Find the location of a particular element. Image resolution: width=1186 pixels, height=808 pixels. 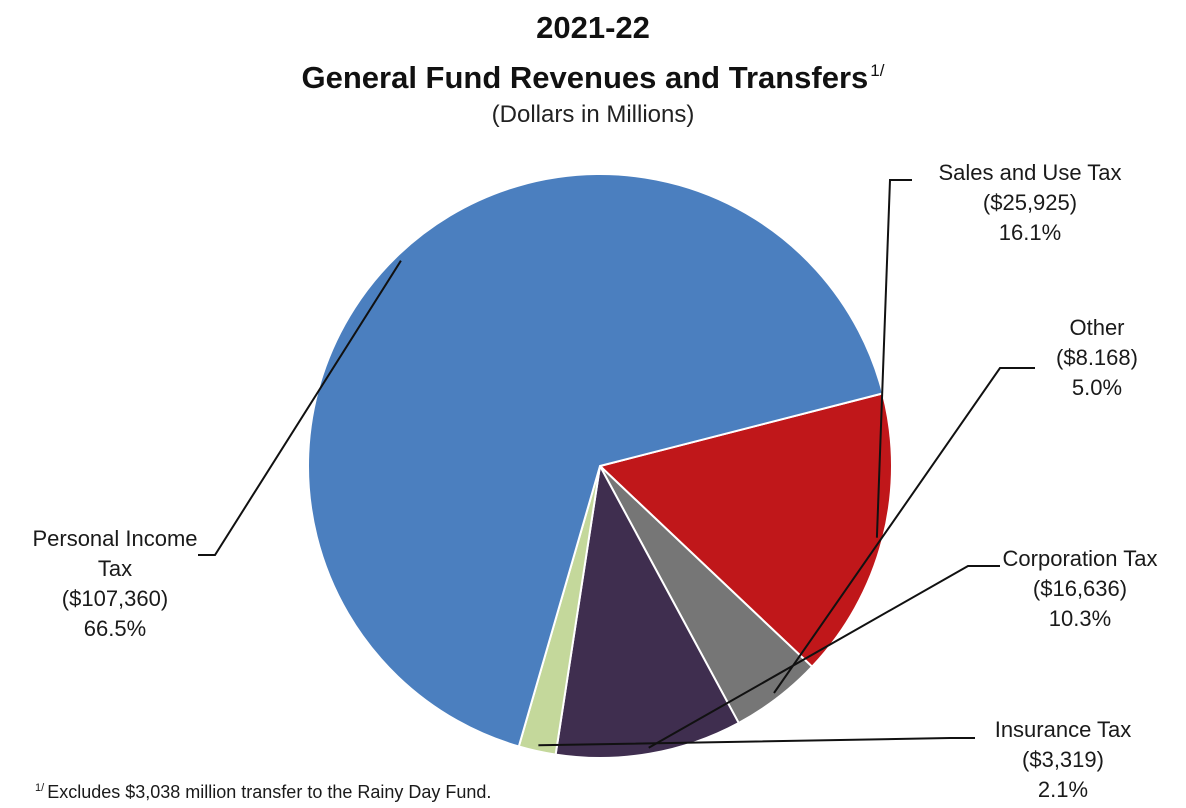

slice-label-amount: ($107,360) is located at coordinates (115, 598).